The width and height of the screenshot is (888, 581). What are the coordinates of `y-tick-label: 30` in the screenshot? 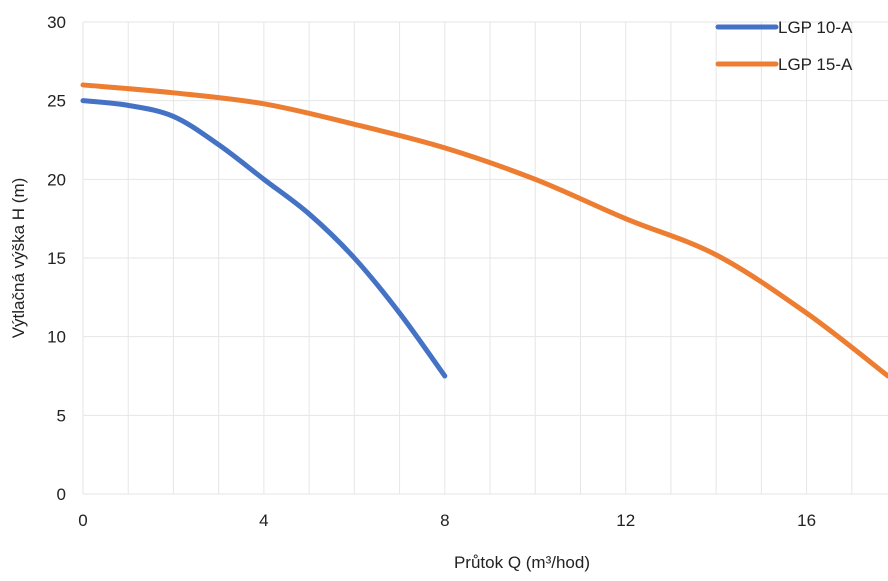 It's located at (56, 22).